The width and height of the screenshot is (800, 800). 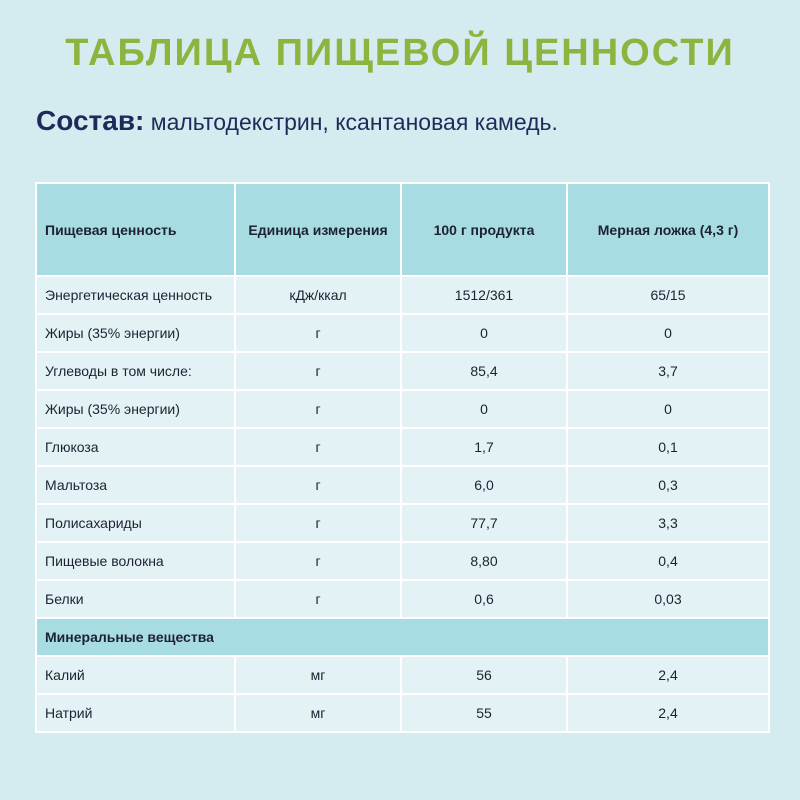 What do you see at coordinates (135, 229) in the screenshot?
I see `table-cell: Пищевая ценность` at bounding box center [135, 229].